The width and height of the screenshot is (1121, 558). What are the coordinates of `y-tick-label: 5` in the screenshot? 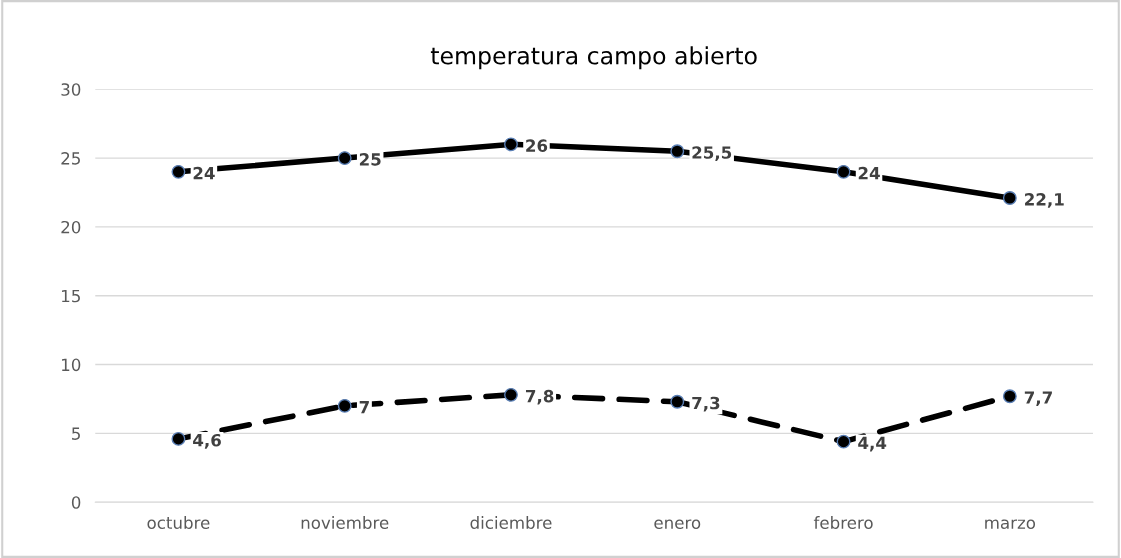 It's located at (76, 433).